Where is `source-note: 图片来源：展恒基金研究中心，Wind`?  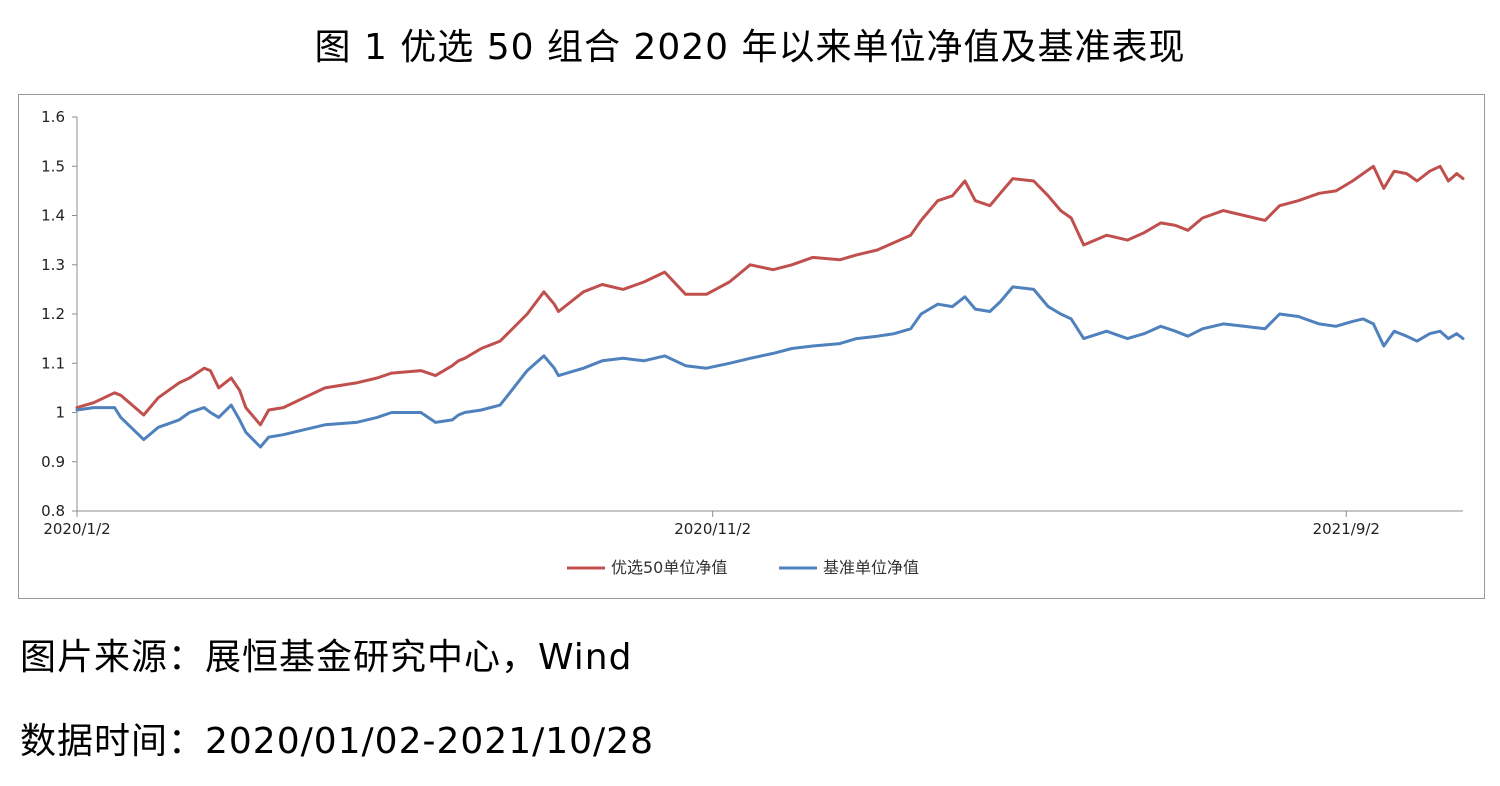
source-note: 图片来源：展恒基金研究中心，Wind is located at coordinates (326, 657).